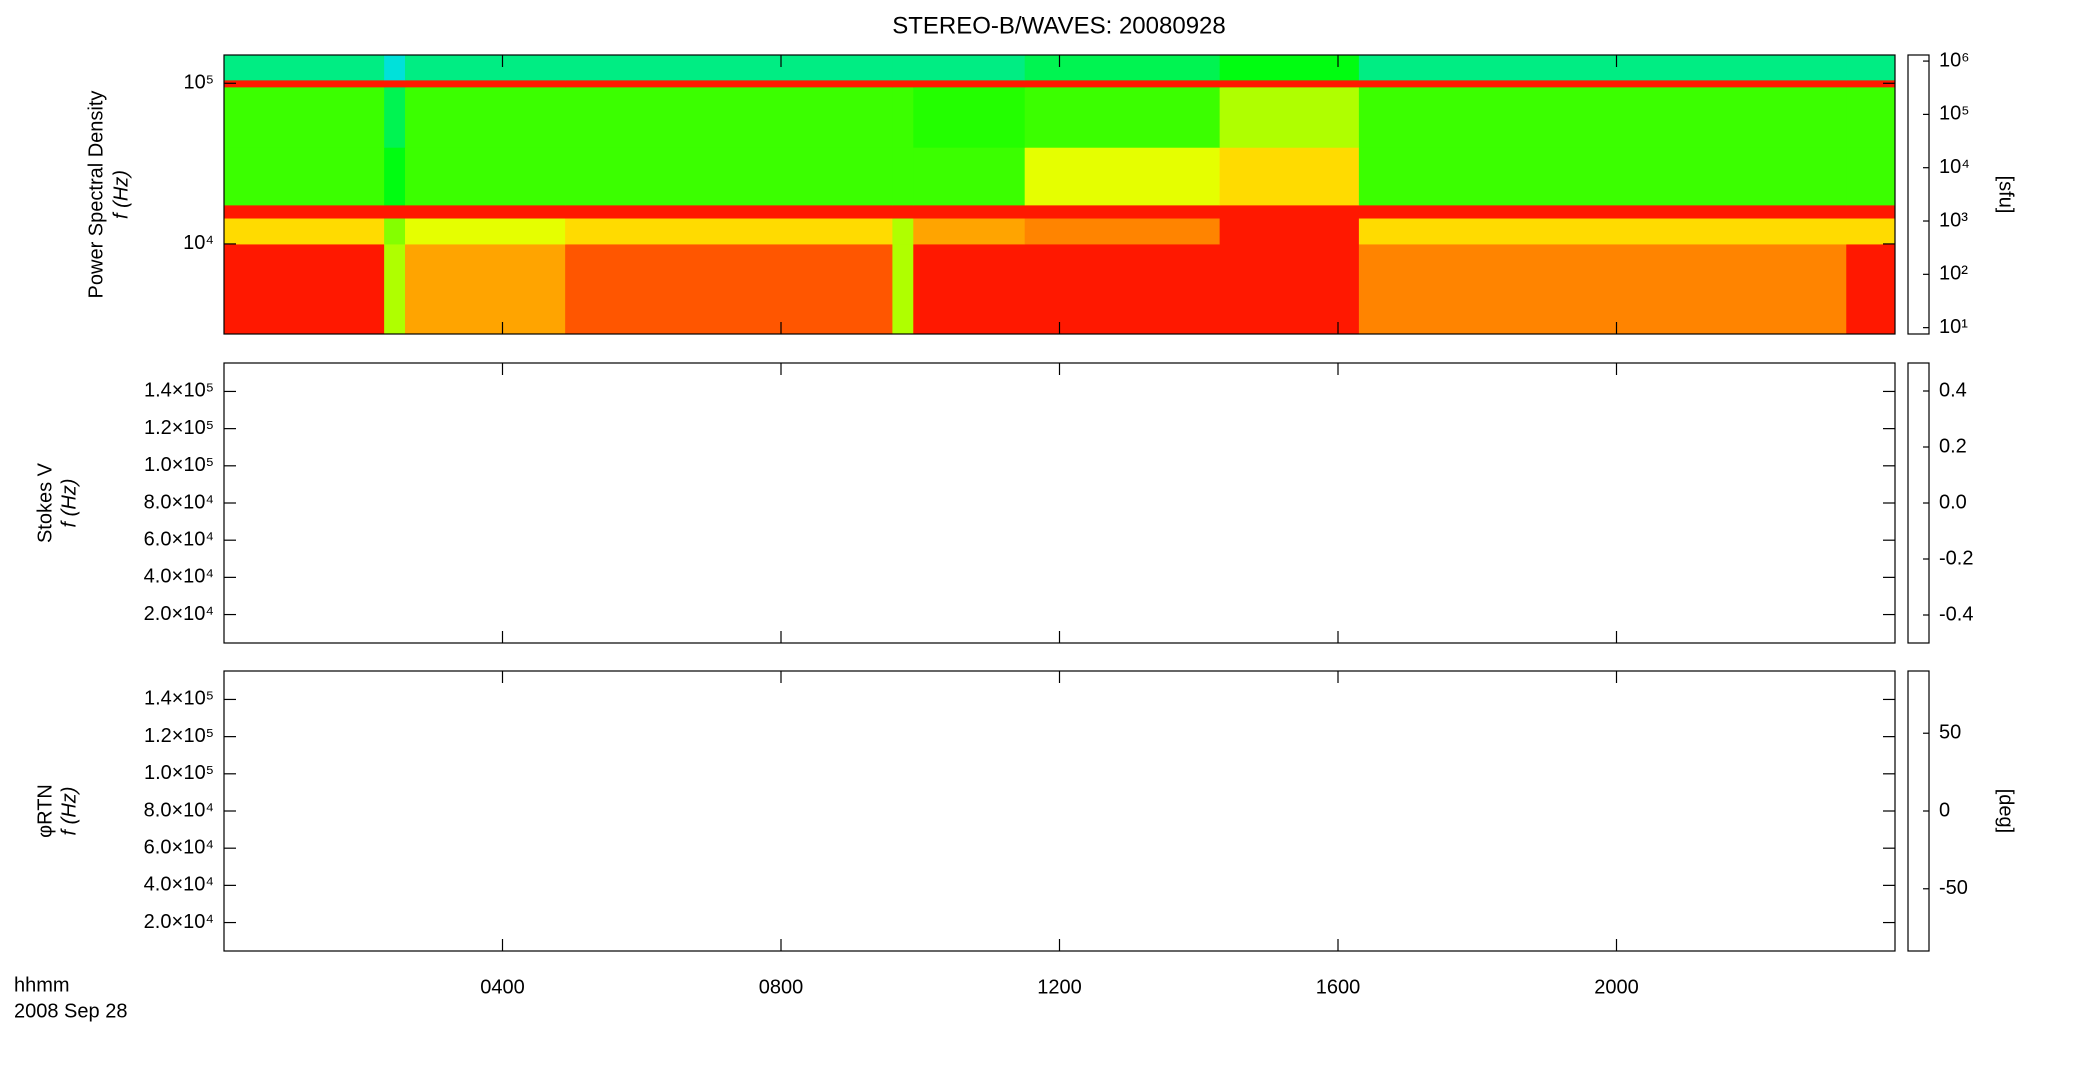  I want to click on chart-title: STEREO-B/WAVES: 20080928, so click(1058, 25).